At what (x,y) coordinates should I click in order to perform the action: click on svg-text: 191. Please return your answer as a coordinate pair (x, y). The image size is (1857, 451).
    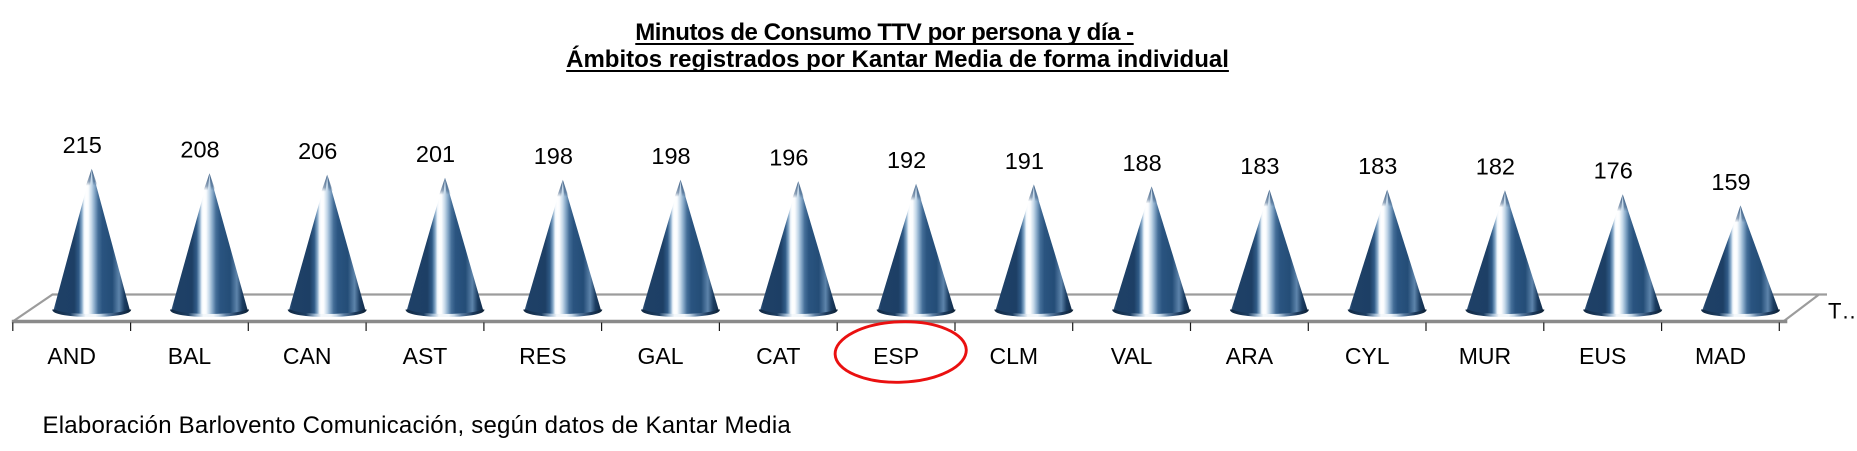
    Looking at the image, I should click on (1024, 161).